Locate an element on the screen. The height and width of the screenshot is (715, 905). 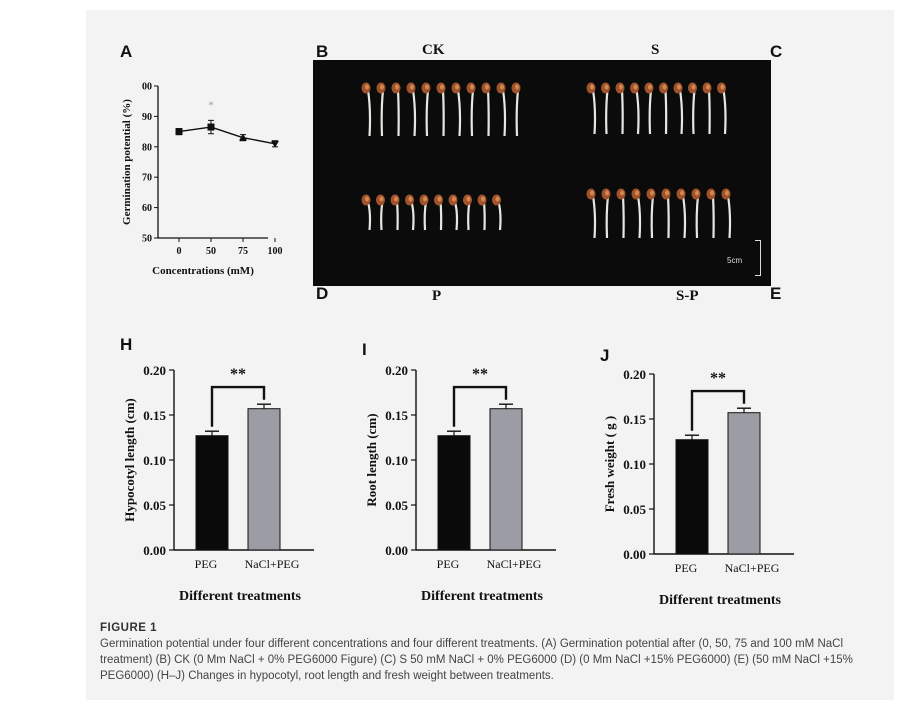
y-tick-label: 0.10 is located at coordinates (154, 460).